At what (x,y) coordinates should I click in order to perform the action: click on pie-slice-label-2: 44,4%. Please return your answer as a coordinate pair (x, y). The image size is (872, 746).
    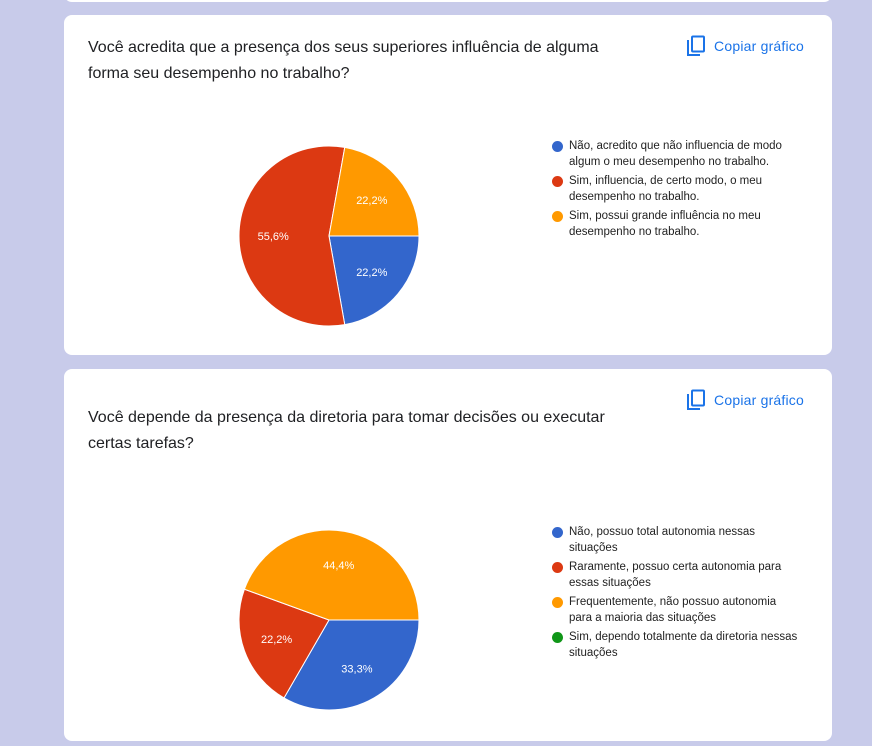
    Looking at the image, I should click on (338, 566).